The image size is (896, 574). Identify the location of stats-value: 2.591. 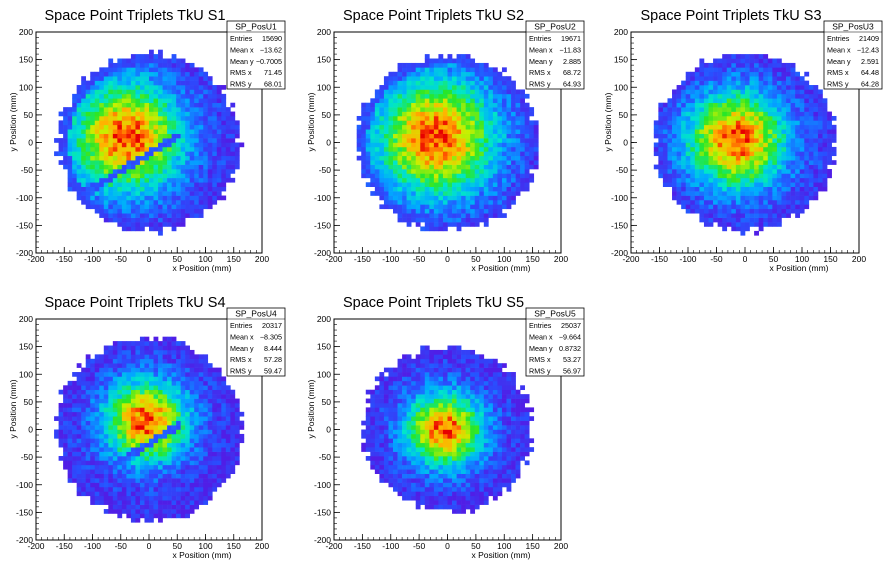
(870, 61).